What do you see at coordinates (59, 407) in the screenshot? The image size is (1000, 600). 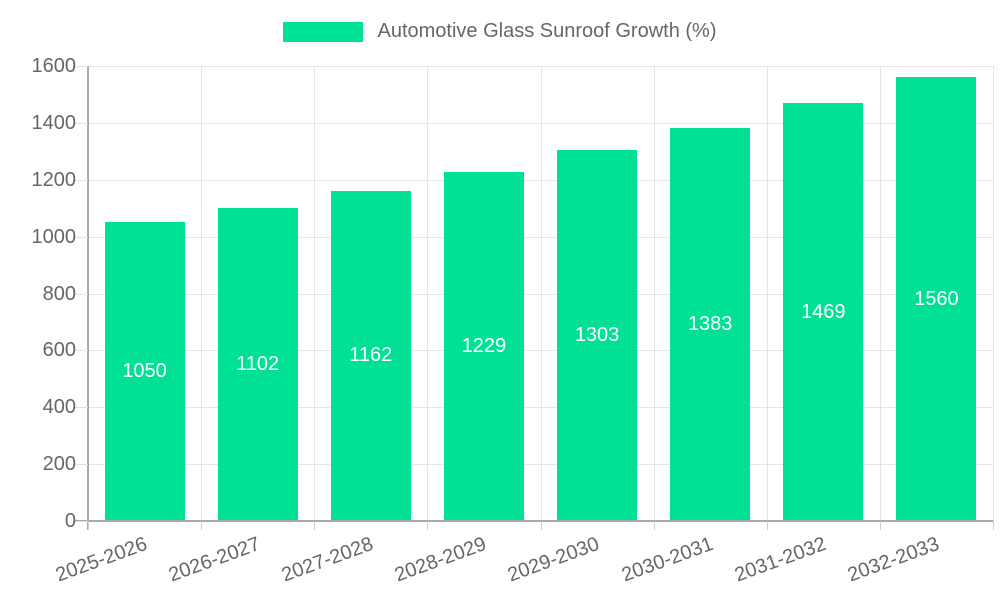 I see `y-tick-label: 400` at bounding box center [59, 407].